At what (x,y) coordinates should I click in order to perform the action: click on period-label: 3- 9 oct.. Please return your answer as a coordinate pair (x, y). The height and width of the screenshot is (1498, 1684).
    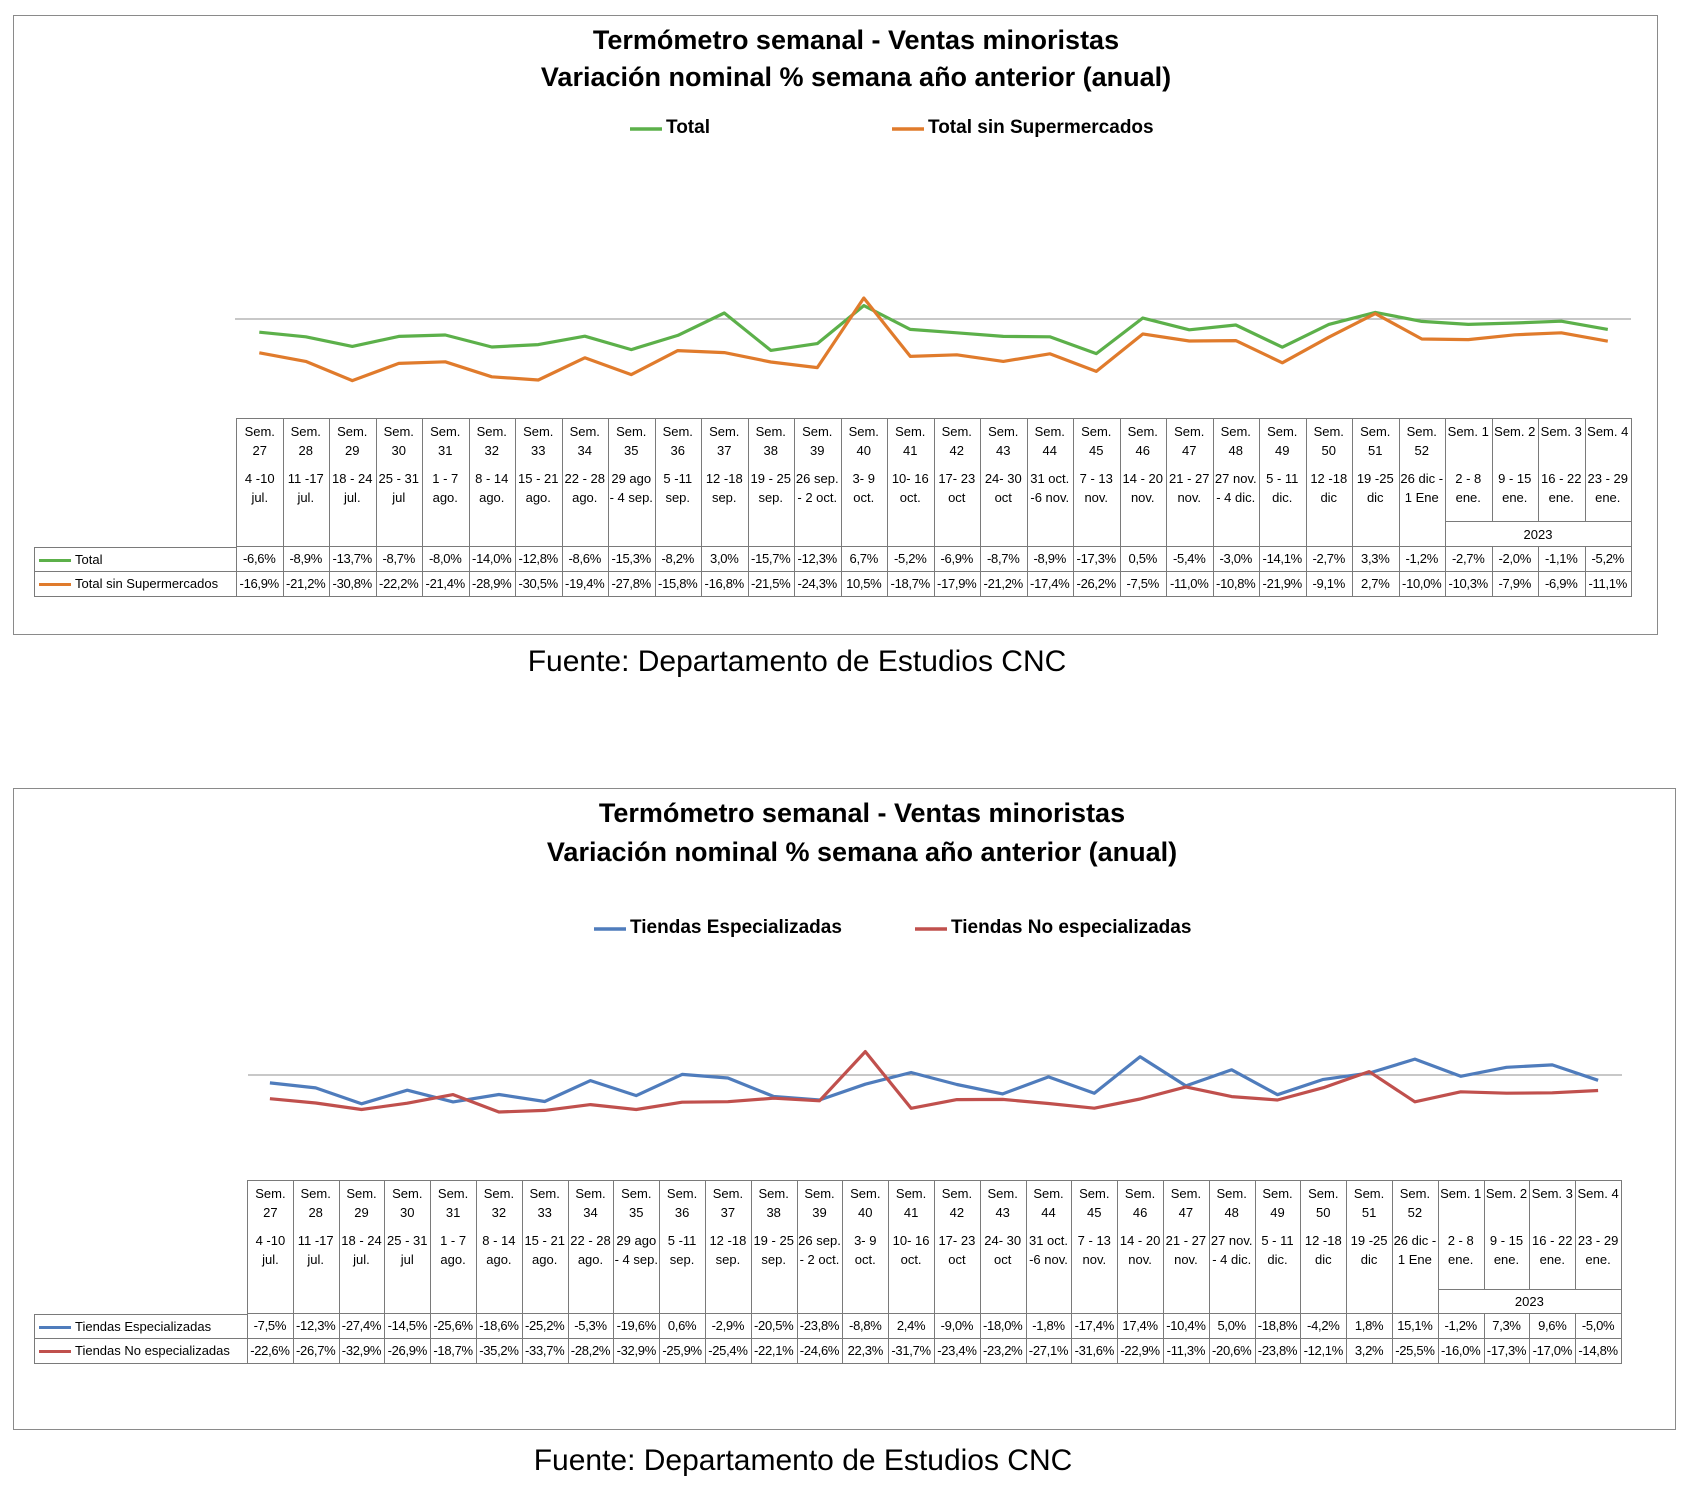
    Looking at the image, I should click on (863, 488).